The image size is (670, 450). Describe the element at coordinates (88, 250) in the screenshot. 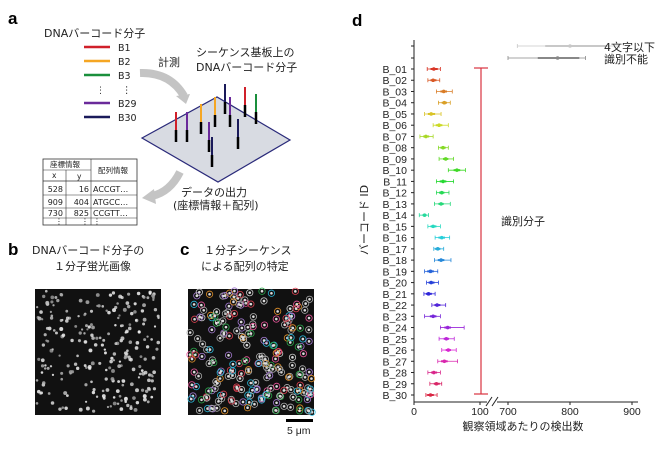

I see `panel-b-title-1: DNAバーコード分子の` at that location.